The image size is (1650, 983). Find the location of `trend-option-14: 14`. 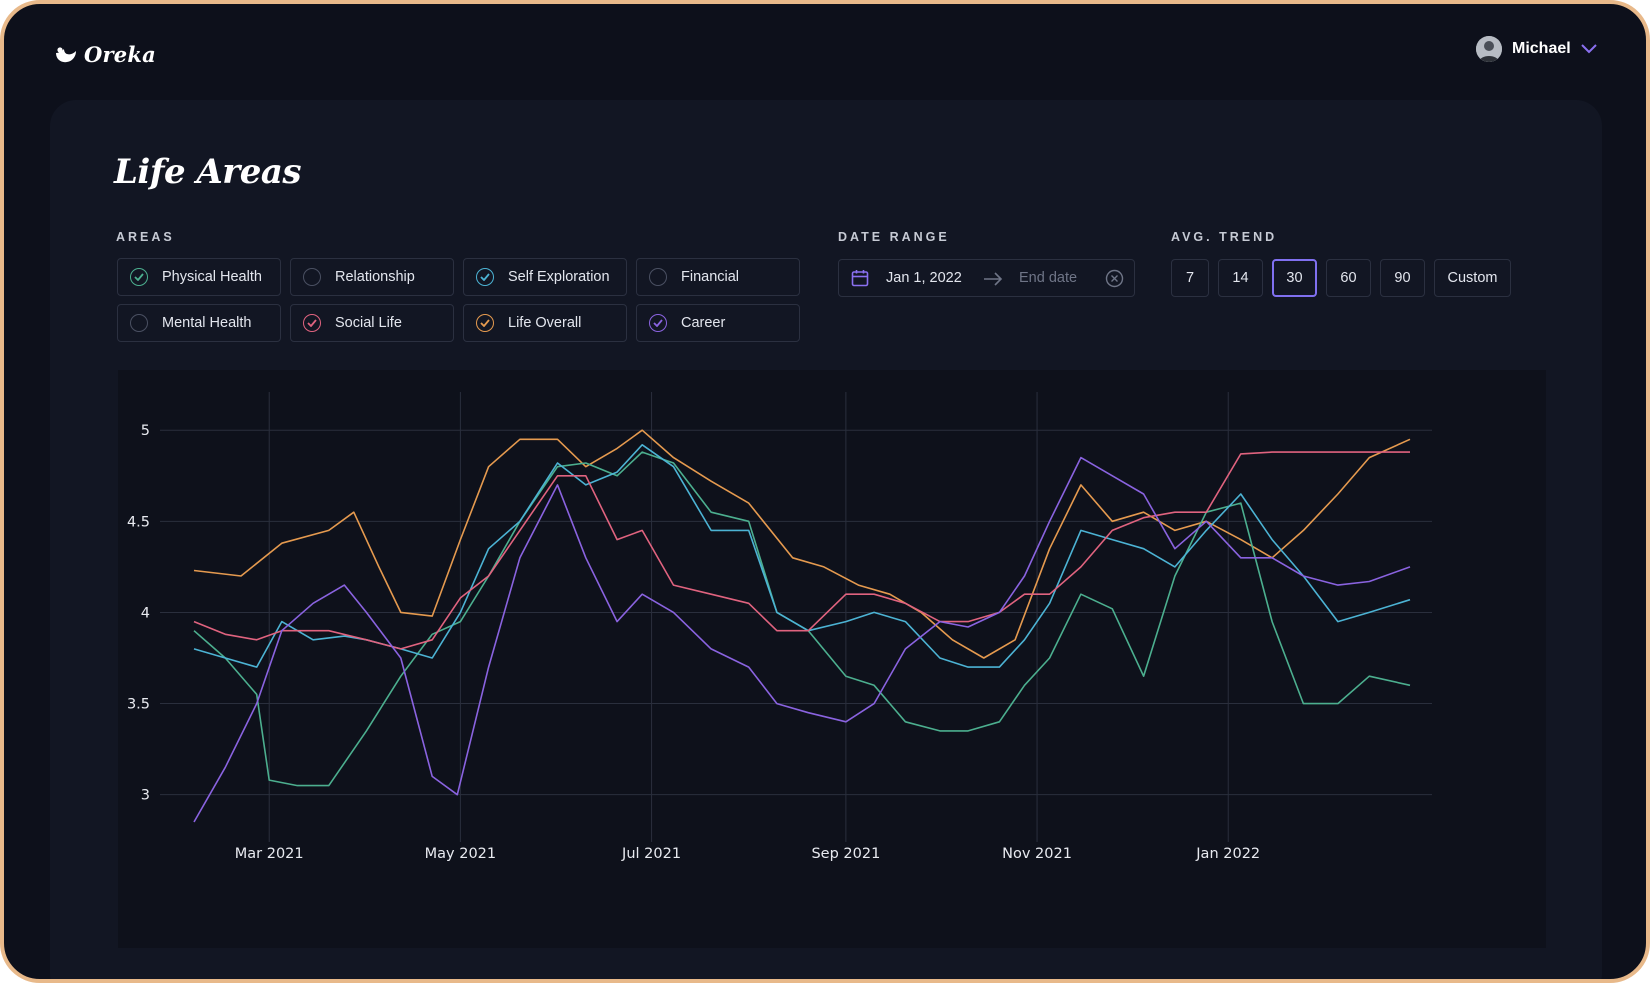

trend-option-14: 14 is located at coordinates (1240, 278).